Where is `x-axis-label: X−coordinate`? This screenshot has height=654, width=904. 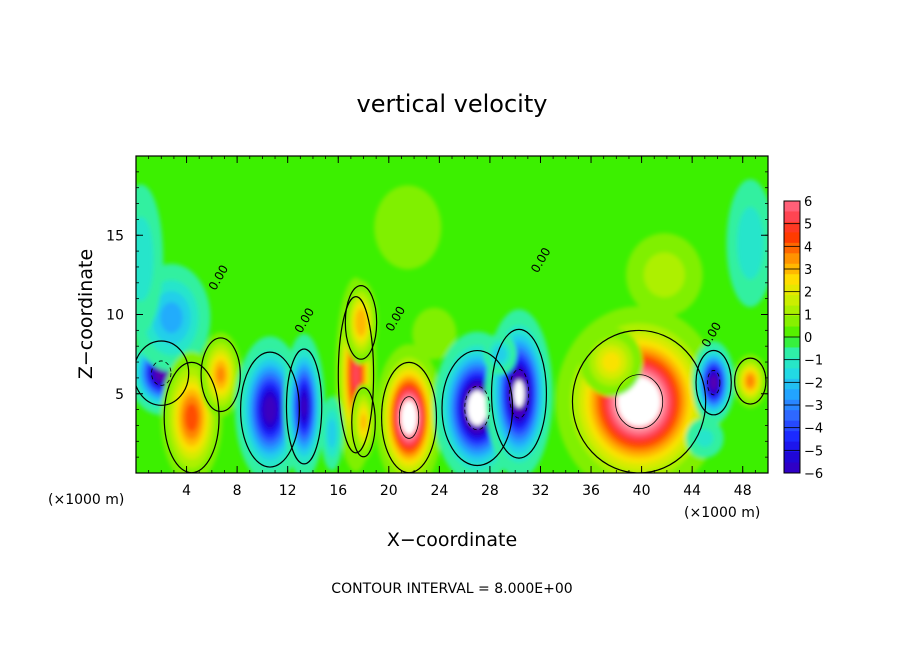
x-axis-label: X−coordinate is located at coordinates (452, 540).